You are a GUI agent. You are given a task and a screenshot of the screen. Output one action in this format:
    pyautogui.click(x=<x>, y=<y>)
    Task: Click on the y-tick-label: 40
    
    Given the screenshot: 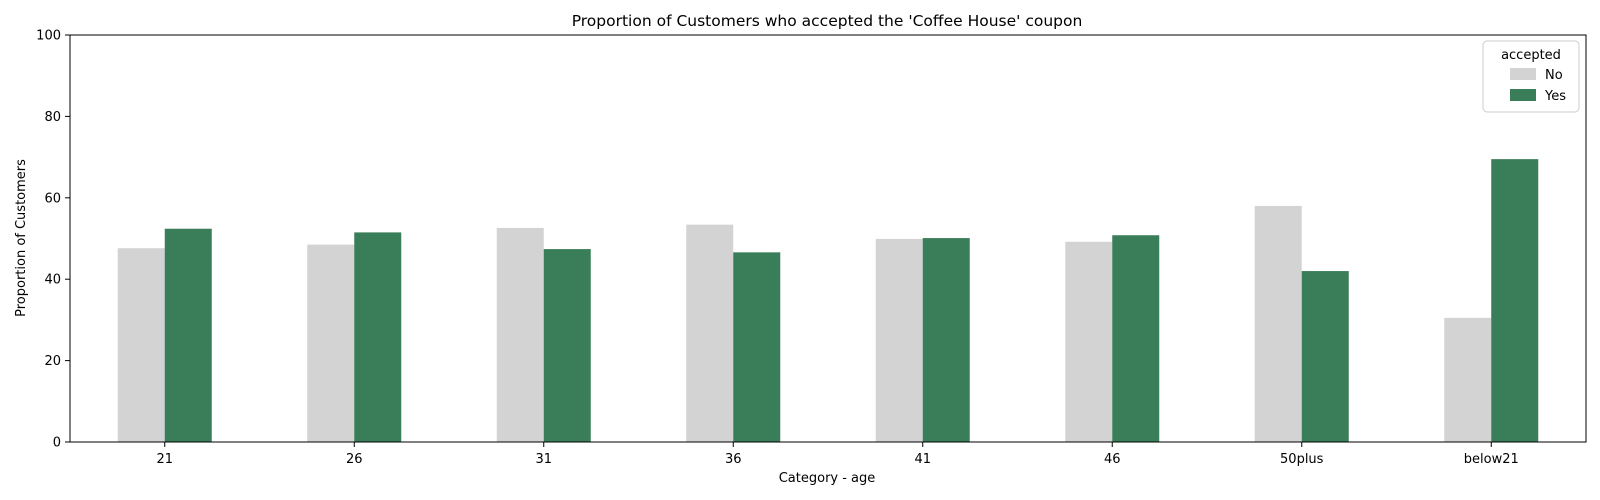 What is the action you would take?
    pyautogui.click(x=52, y=280)
    